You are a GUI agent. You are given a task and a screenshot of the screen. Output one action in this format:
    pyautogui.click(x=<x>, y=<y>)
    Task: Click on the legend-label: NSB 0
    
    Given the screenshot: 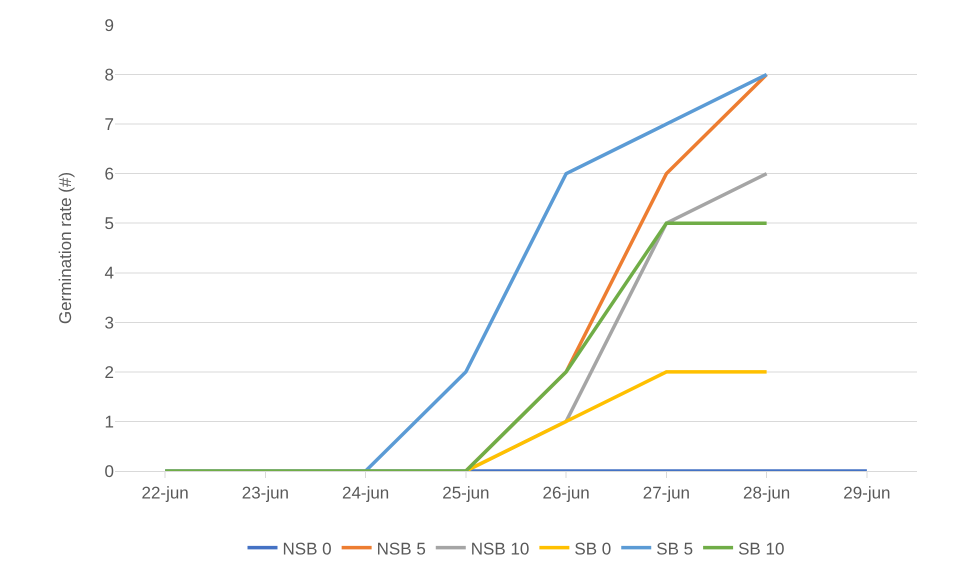 What is the action you would take?
    pyautogui.click(x=307, y=548)
    